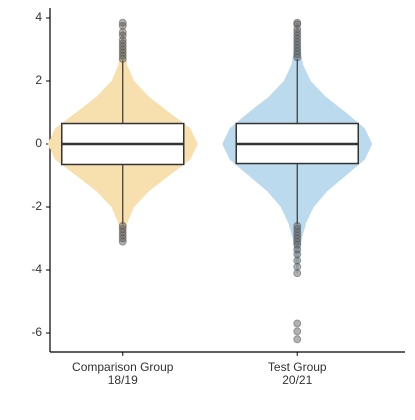 Image resolution: width=415 pixels, height=420 pixels. What do you see at coordinates (123, 380) in the screenshot?
I see `x-tick-sublabel: 18/19` at bounding box center [123, 380].